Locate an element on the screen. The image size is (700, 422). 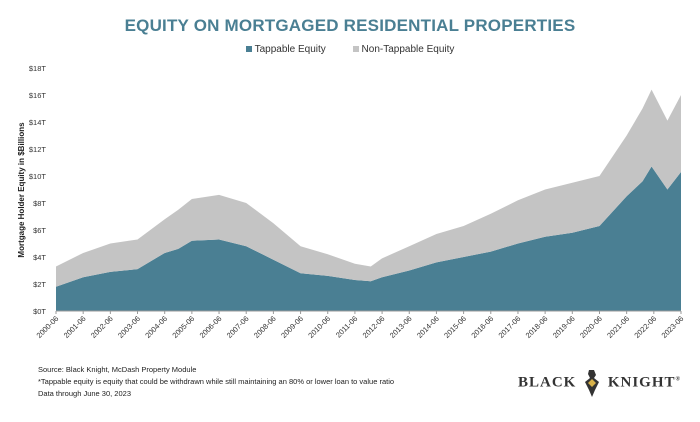
x-tick-label: 2000-06 is located at coordinates (48, 327).